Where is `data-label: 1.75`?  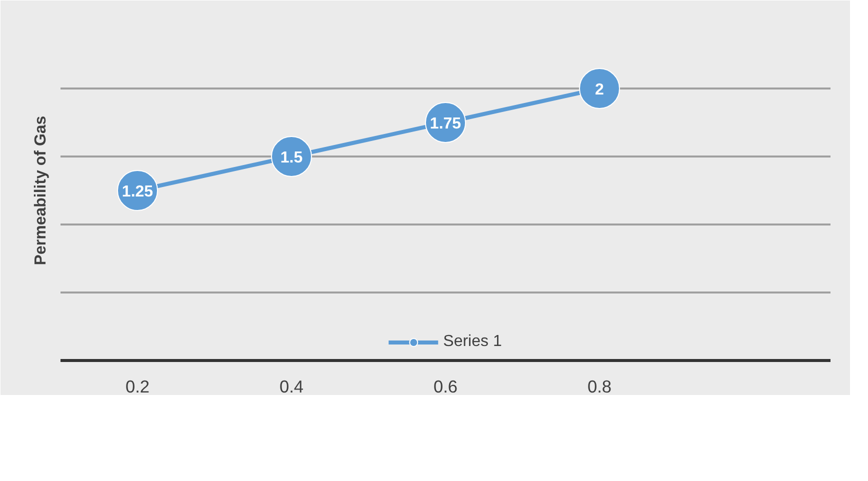
data-label: 1.75 is located at coordinates (446, 124).